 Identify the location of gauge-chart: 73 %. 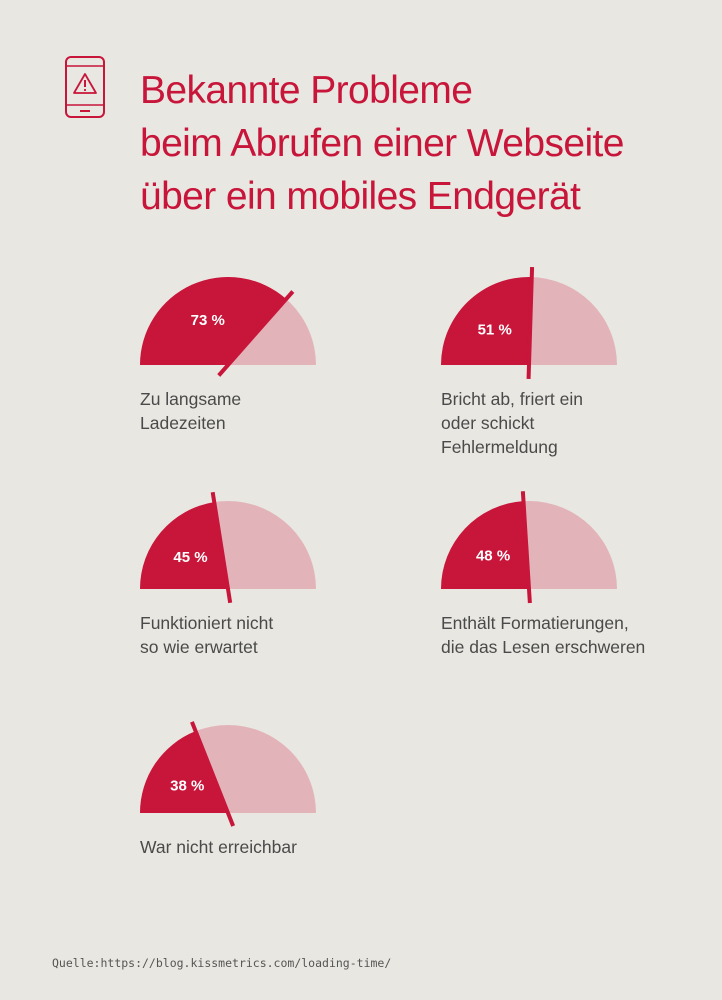
(228, 326).